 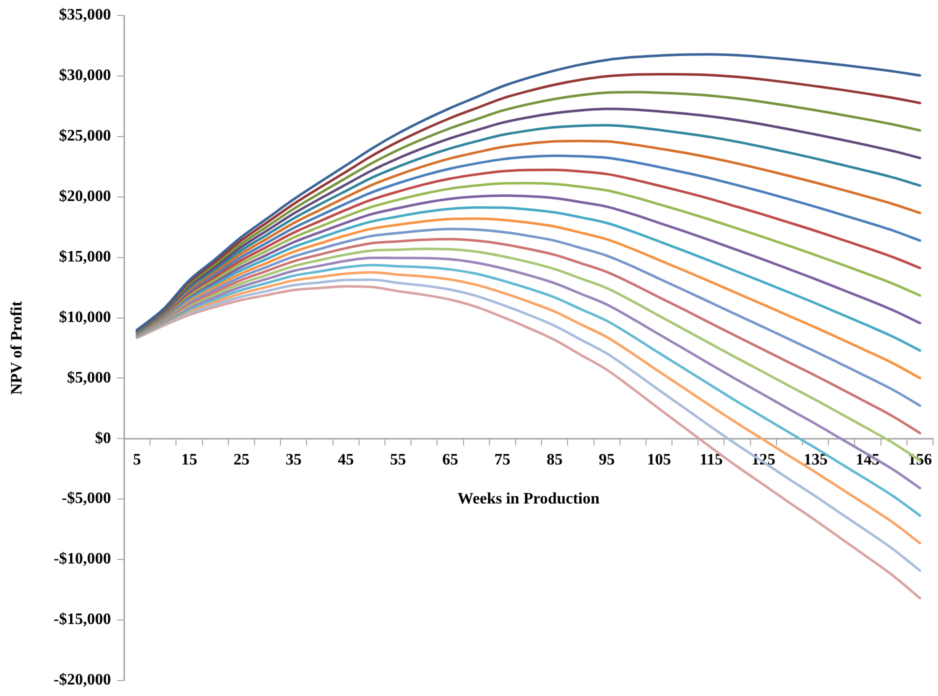 I want to click on x-tick-label: 65, so click(x=450, y=459).